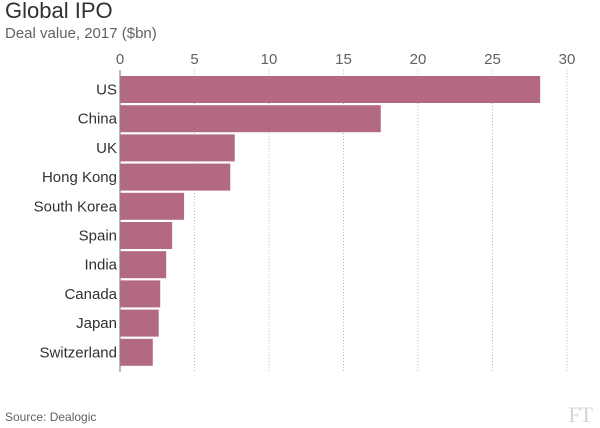  Describe the element at coordinates (492, 59) in the screenshot. I see `x-tick-label: 25` at that location.